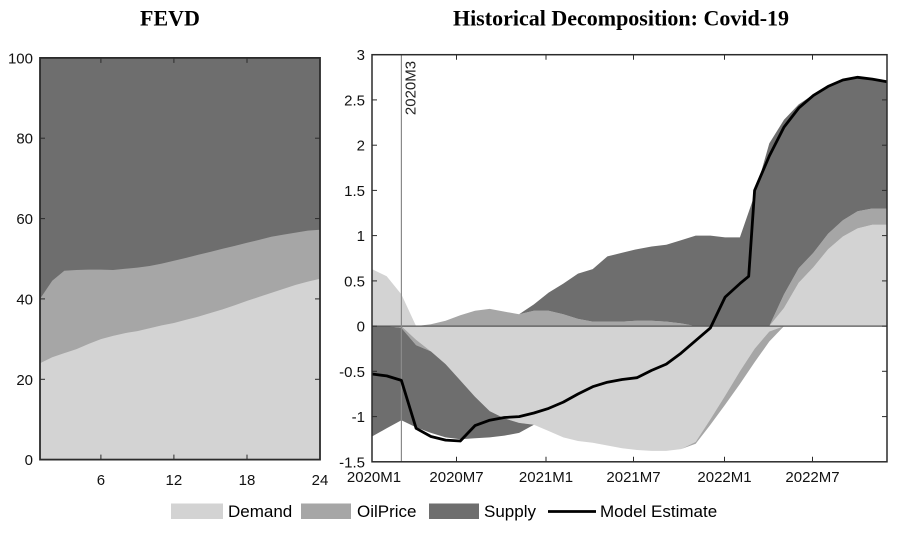  I want to click on svg-text: 100, so click(20, 58).